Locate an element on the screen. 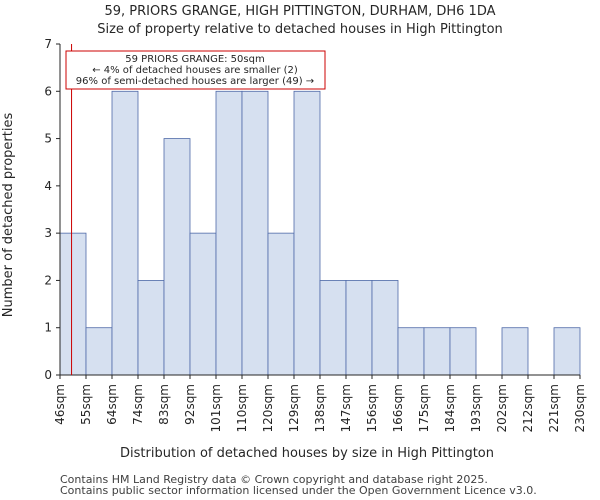 This screenshot has width=600, height=500. annotation-line-2: ← 4% of detached houses are smaller (2) is located at coordinates (195, 70).